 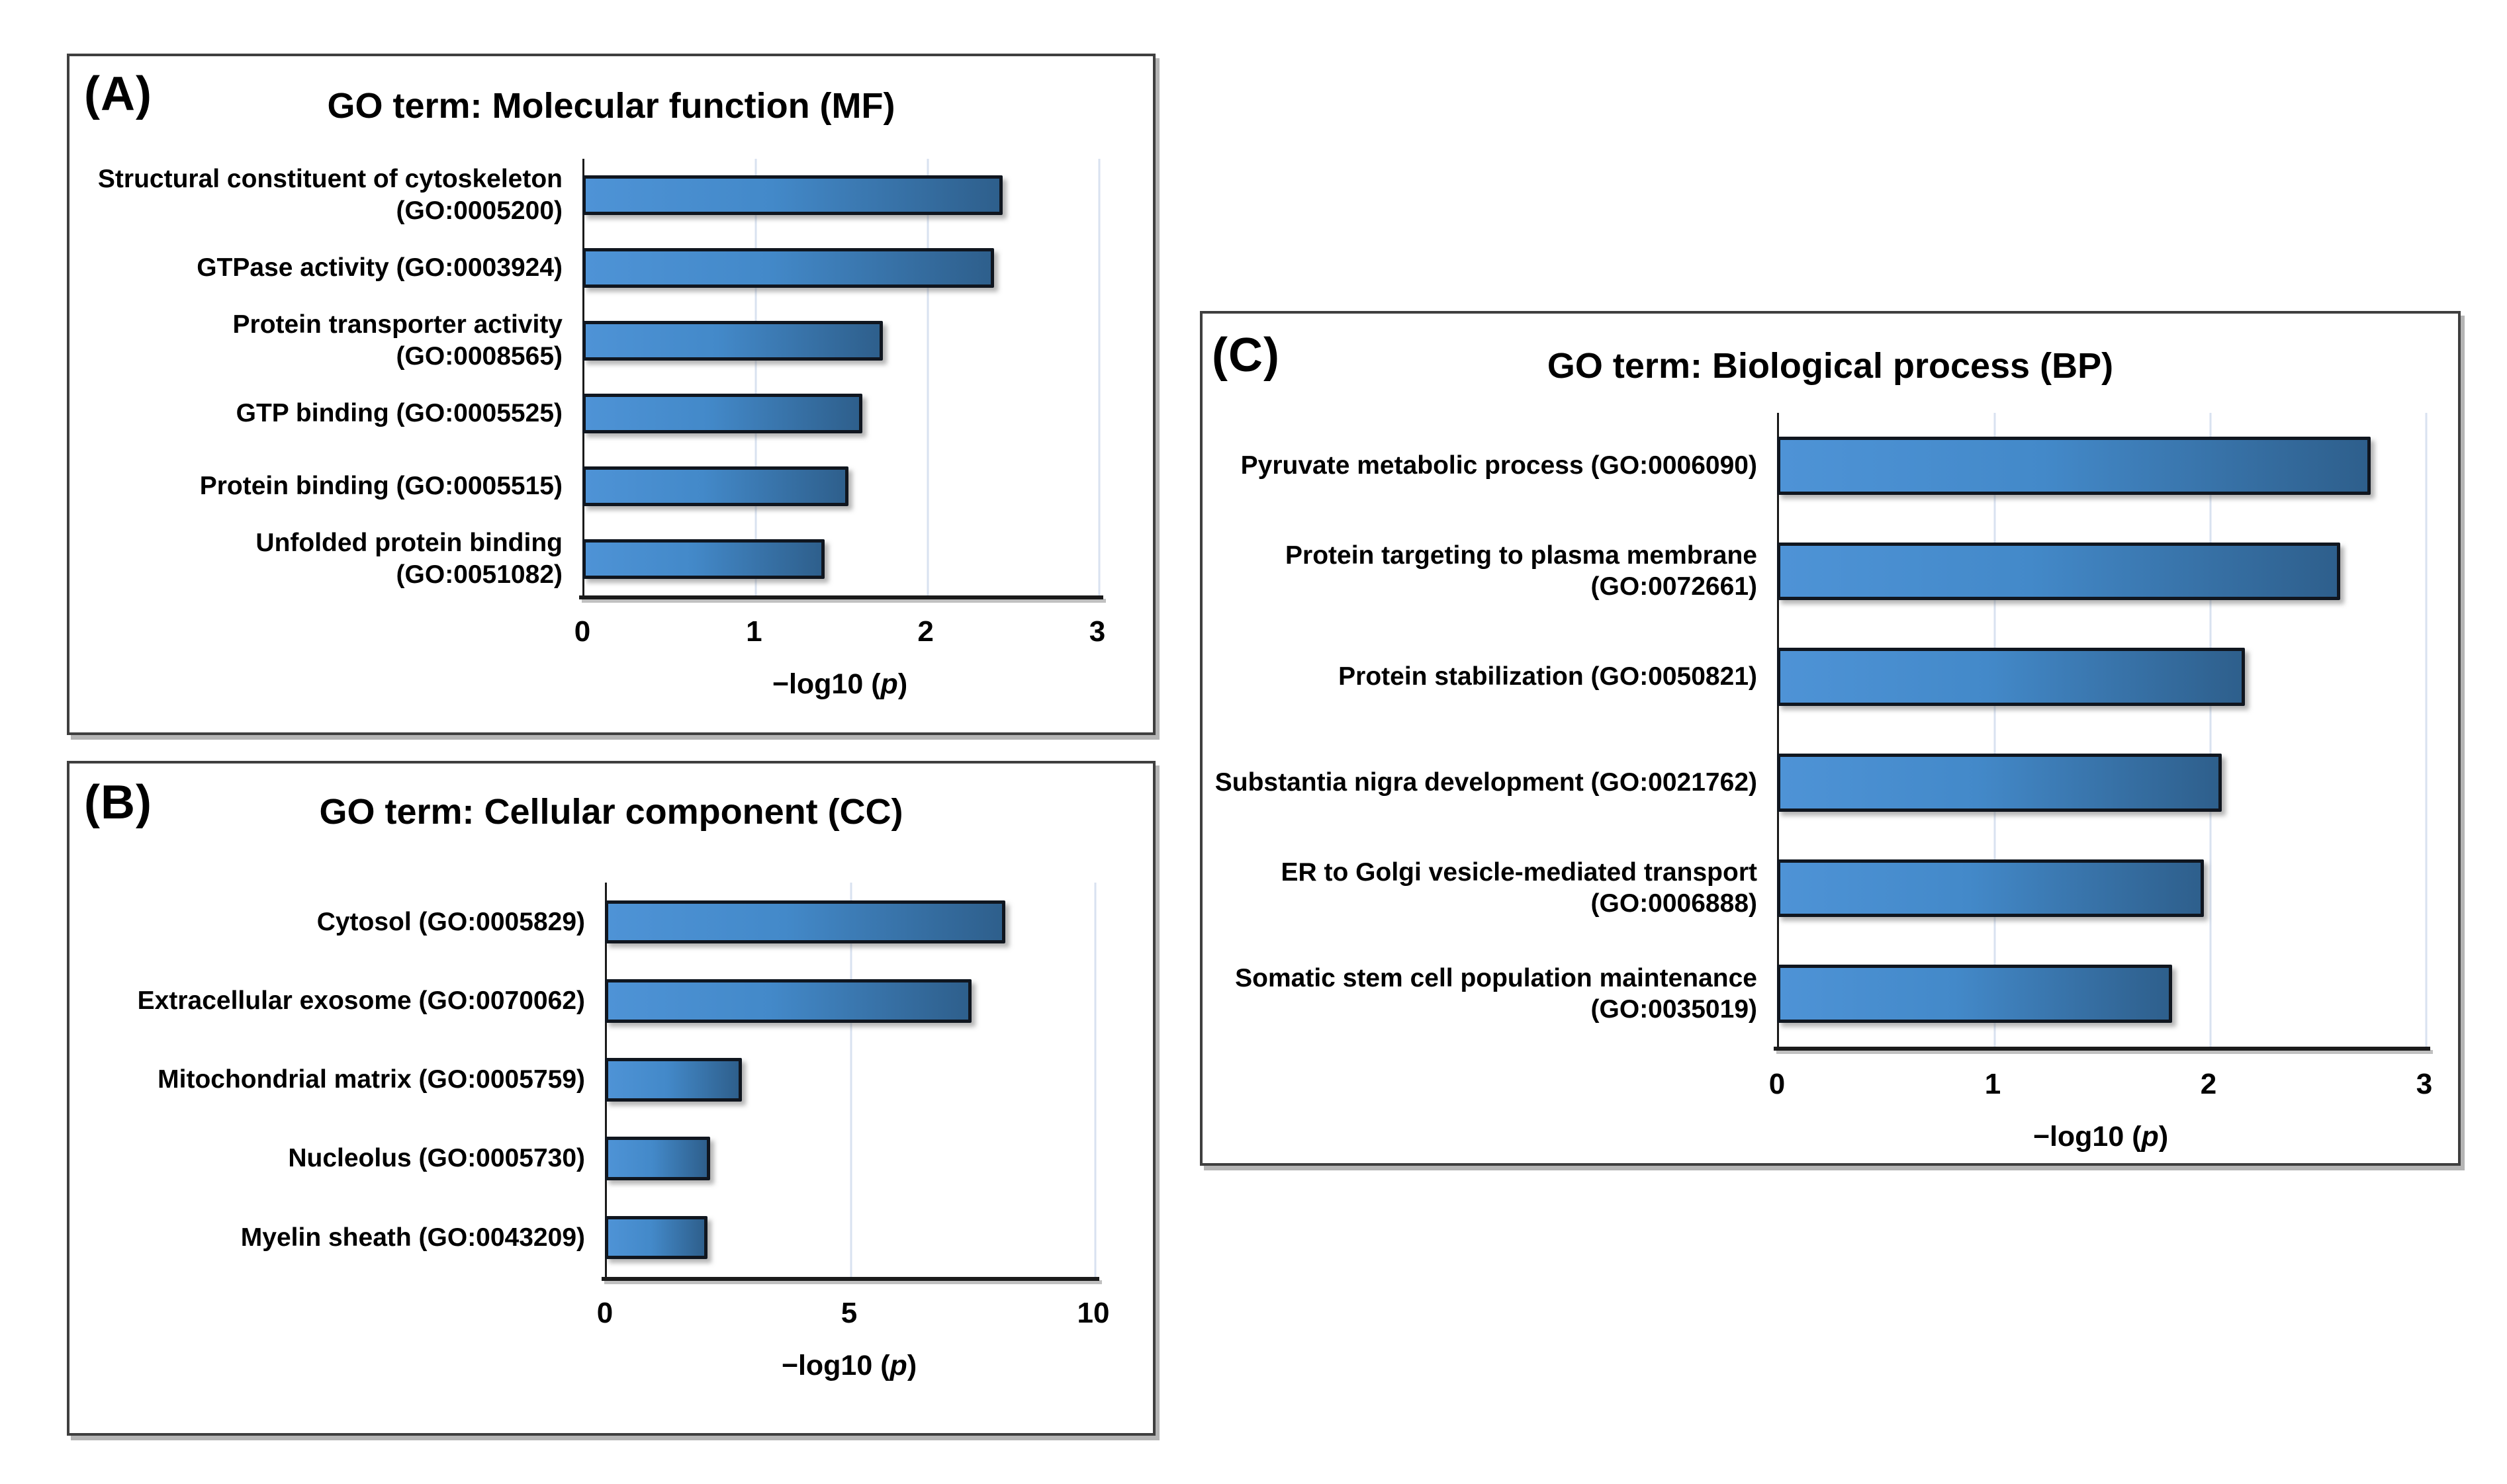 What do you see at coordinates (372, 1079) in the screenshot?
I see `category-label-line: Mitochondrial matrix (GO:0005759)` at bounding box center [372, 1079].